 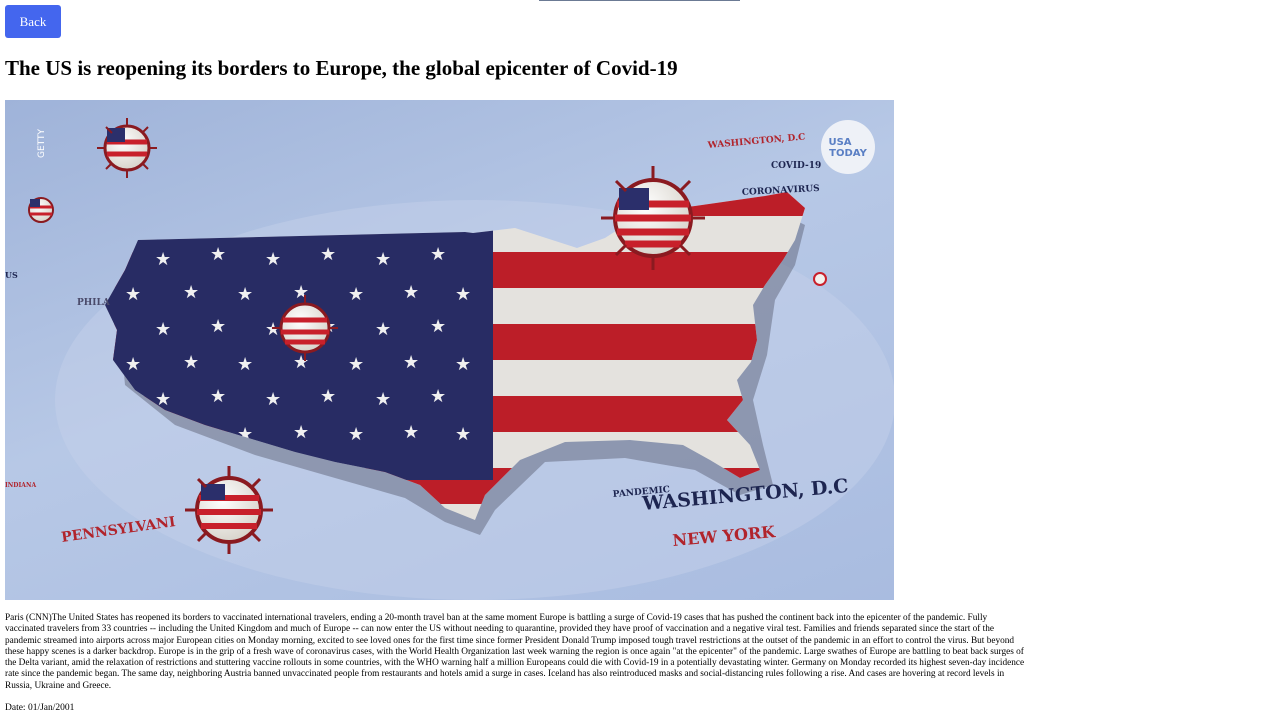 I want to click on map-label: PANDEMIC, so click(x=641, y=492).